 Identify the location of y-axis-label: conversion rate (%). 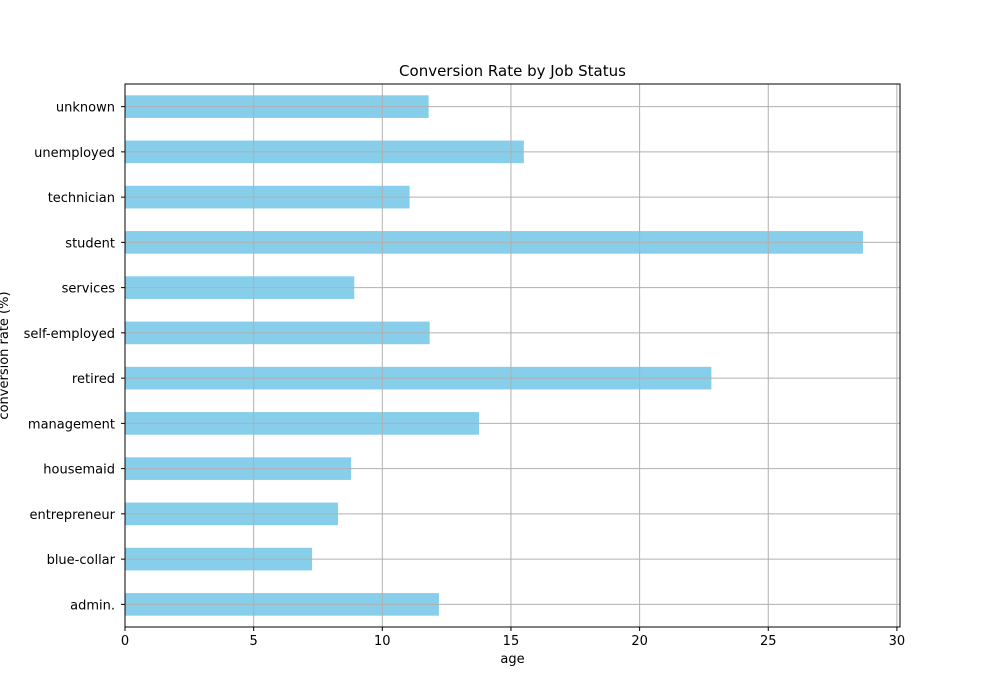
(6, 355).